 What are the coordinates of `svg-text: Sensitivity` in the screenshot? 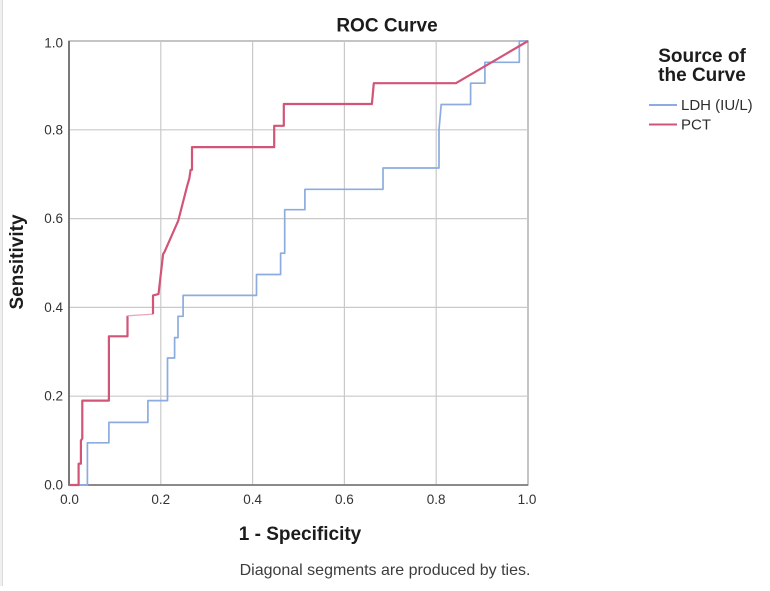 It's located at (17, 261).